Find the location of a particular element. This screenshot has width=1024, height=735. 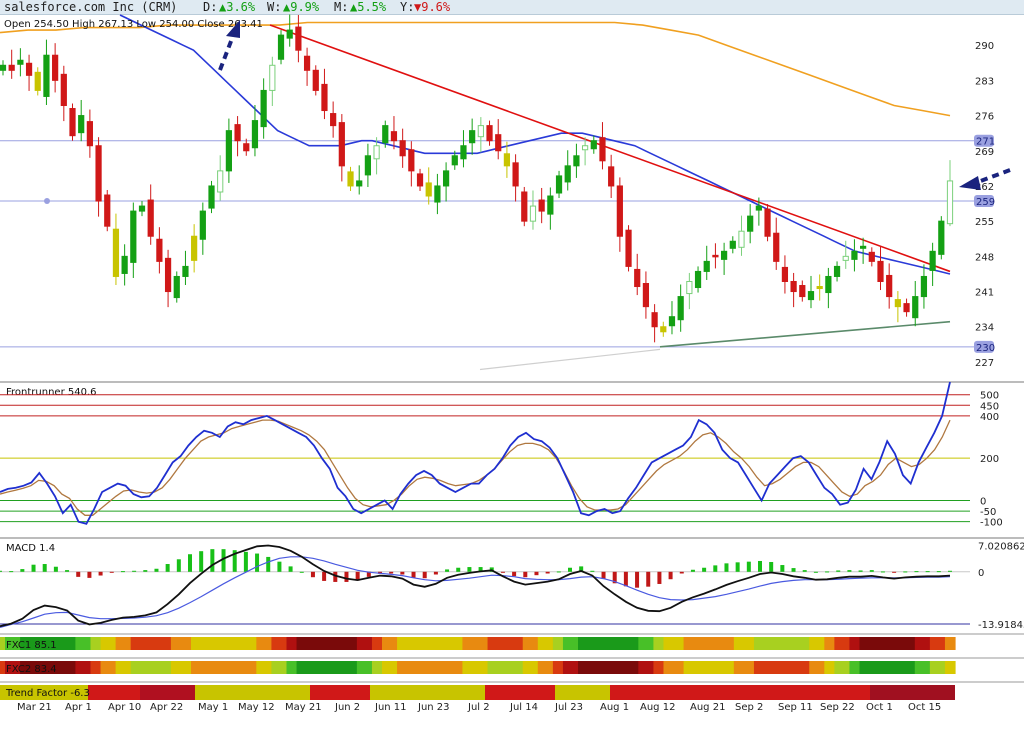

annotation-arrow-right is located at coordinates (985, 179).